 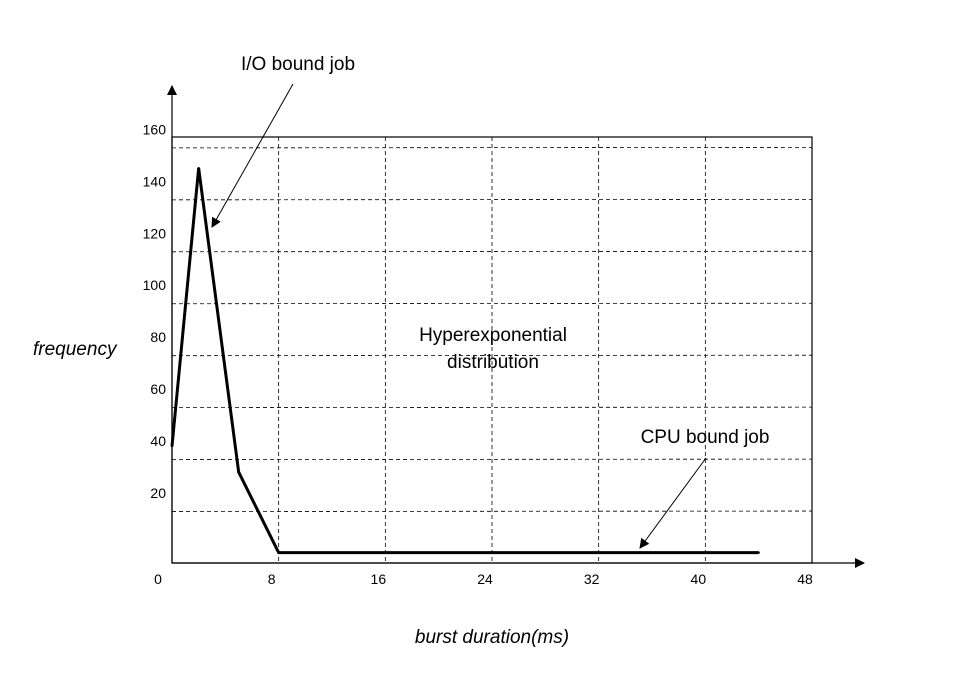 What do you see at coordinates (705, 437) in the screenshot?
I see `cpu-bound-annotation: CPU bound job` at bounding box center [705, 437].